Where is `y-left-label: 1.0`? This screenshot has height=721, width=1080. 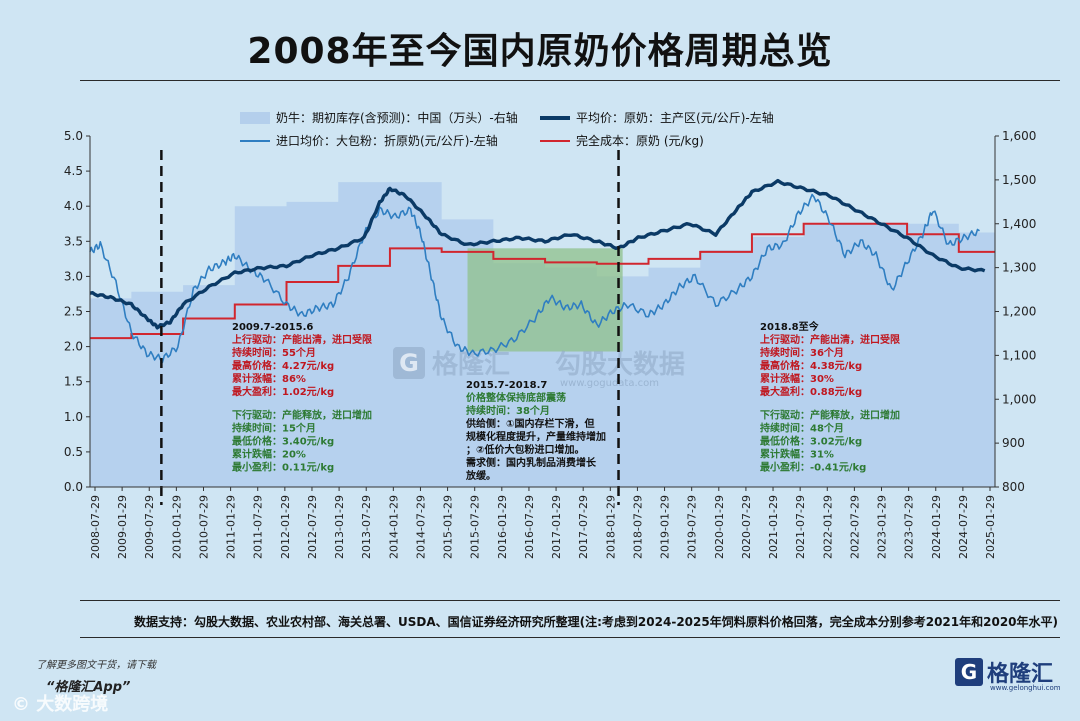
y-left-label: 1.0 is located at coordinates (73, 417).